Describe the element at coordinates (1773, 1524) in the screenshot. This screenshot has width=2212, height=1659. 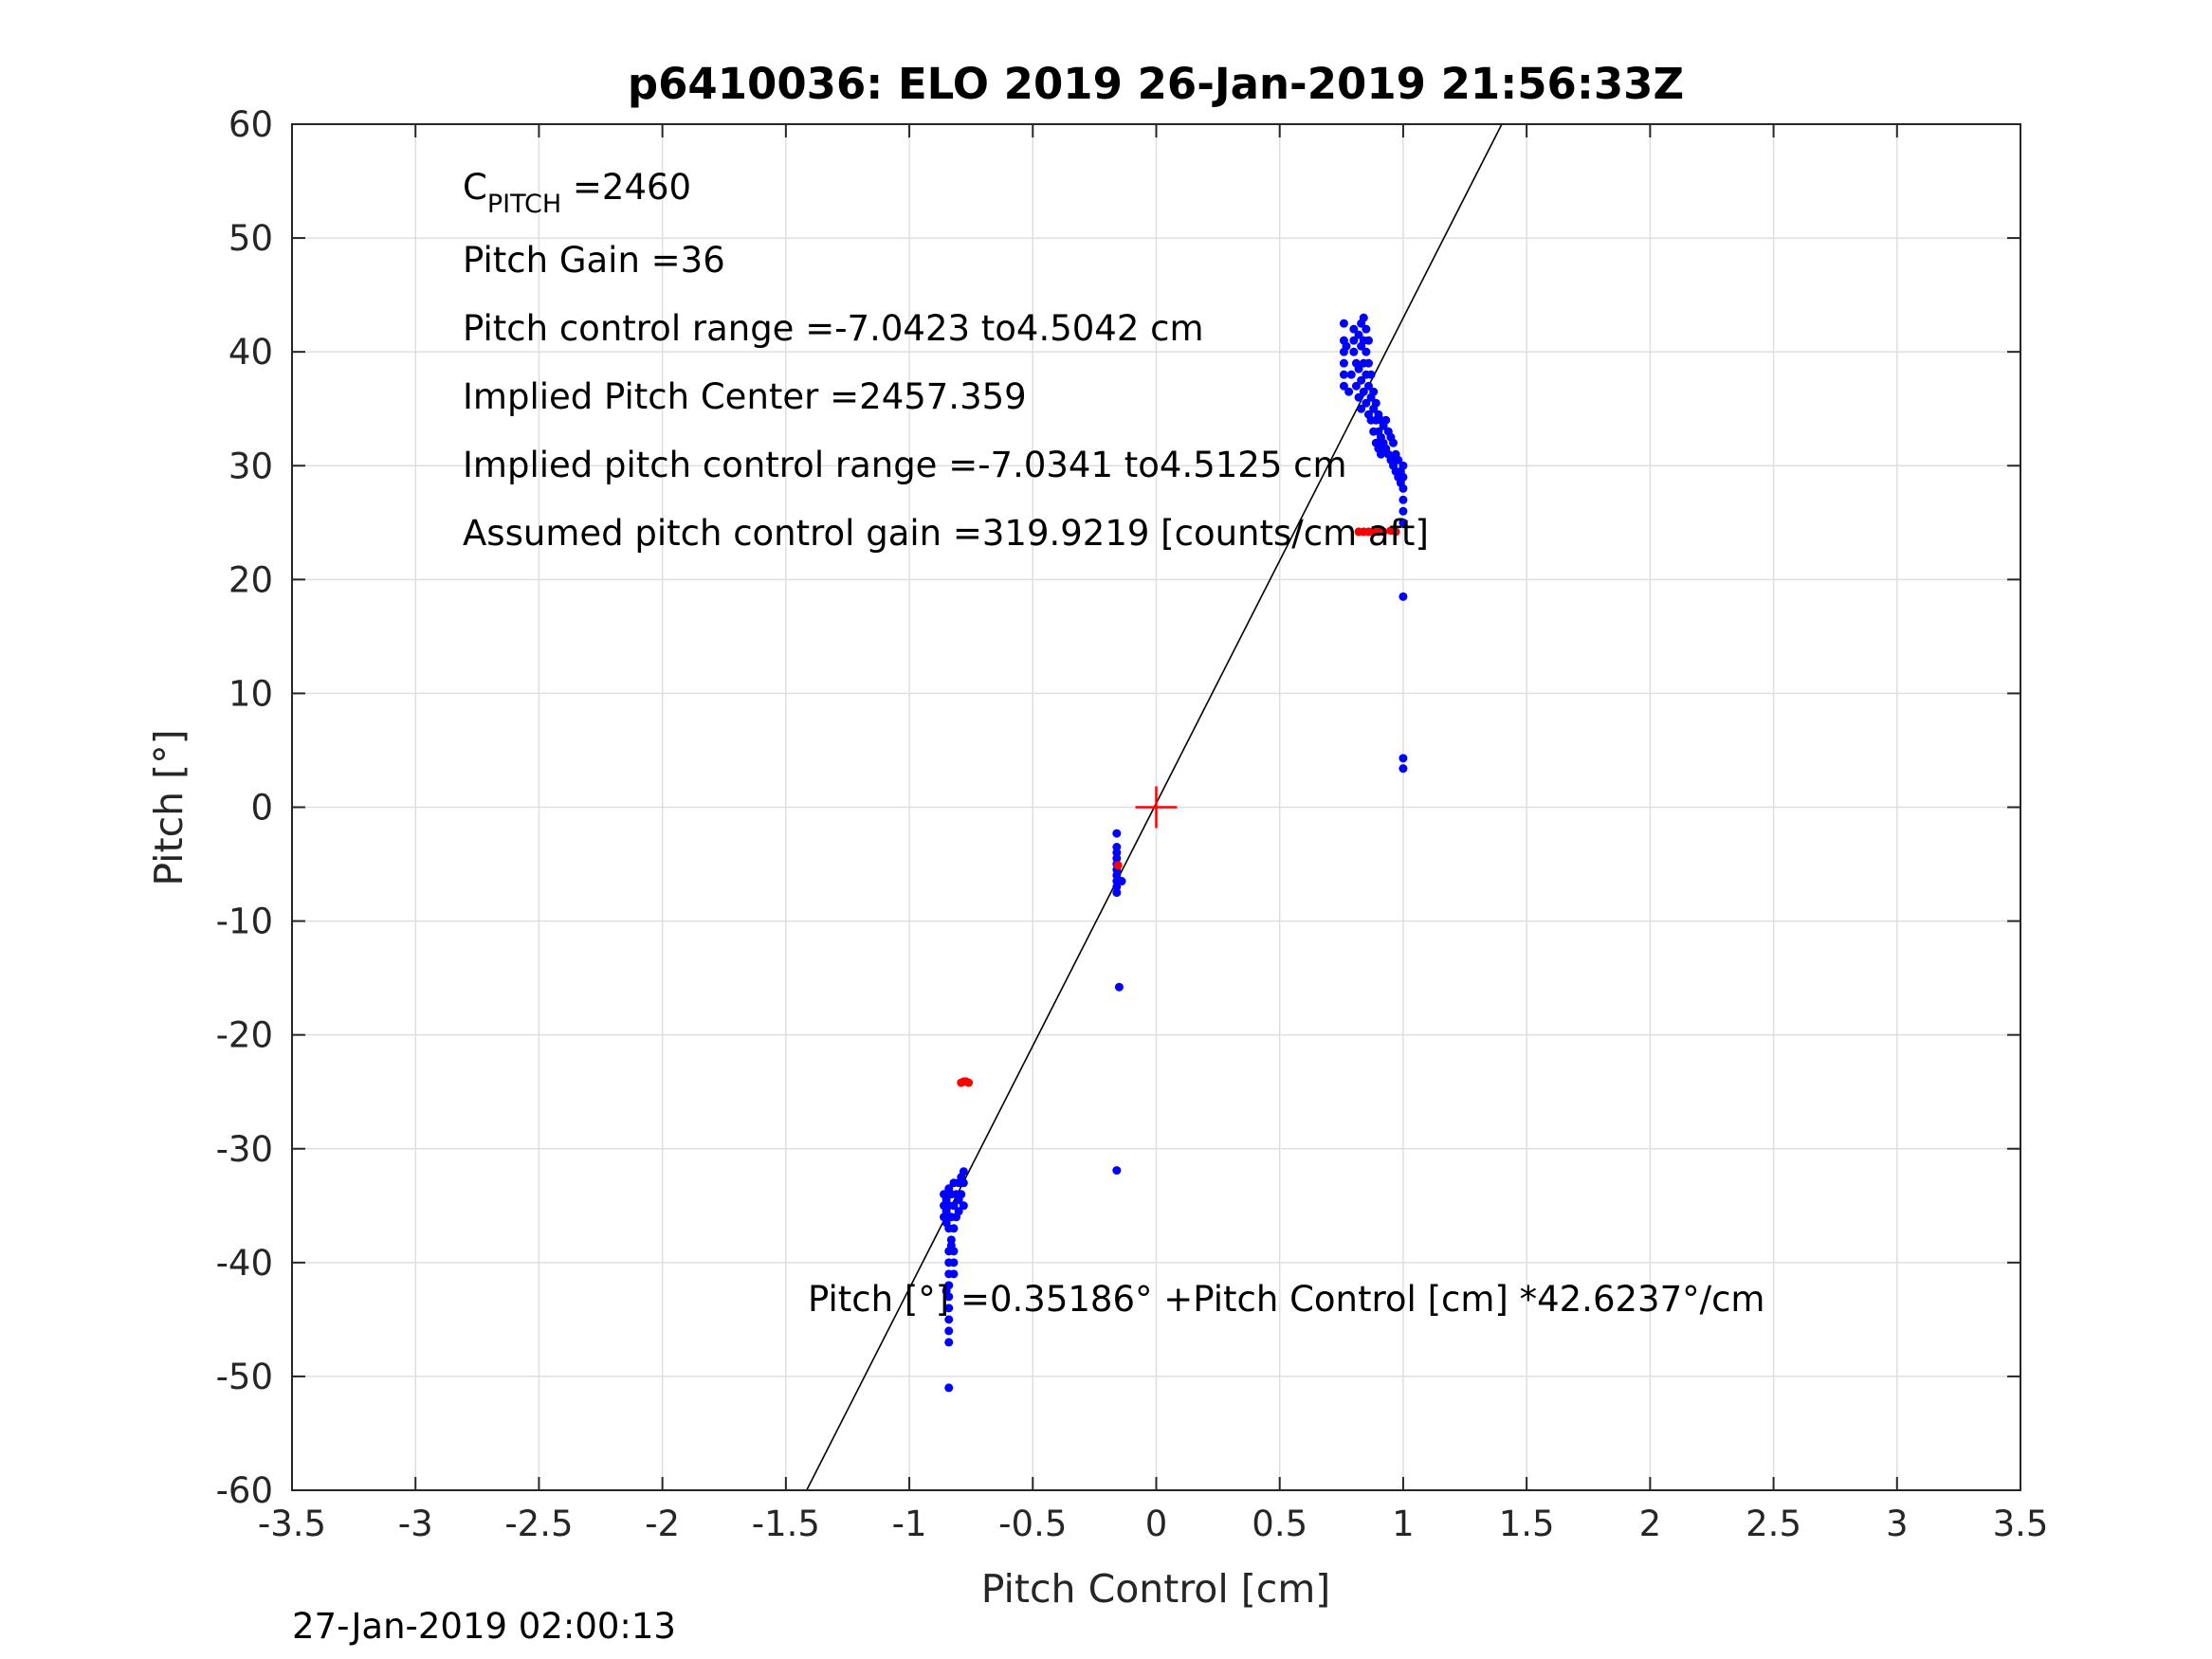
I see `x-tick-label: 2.5` at that location.